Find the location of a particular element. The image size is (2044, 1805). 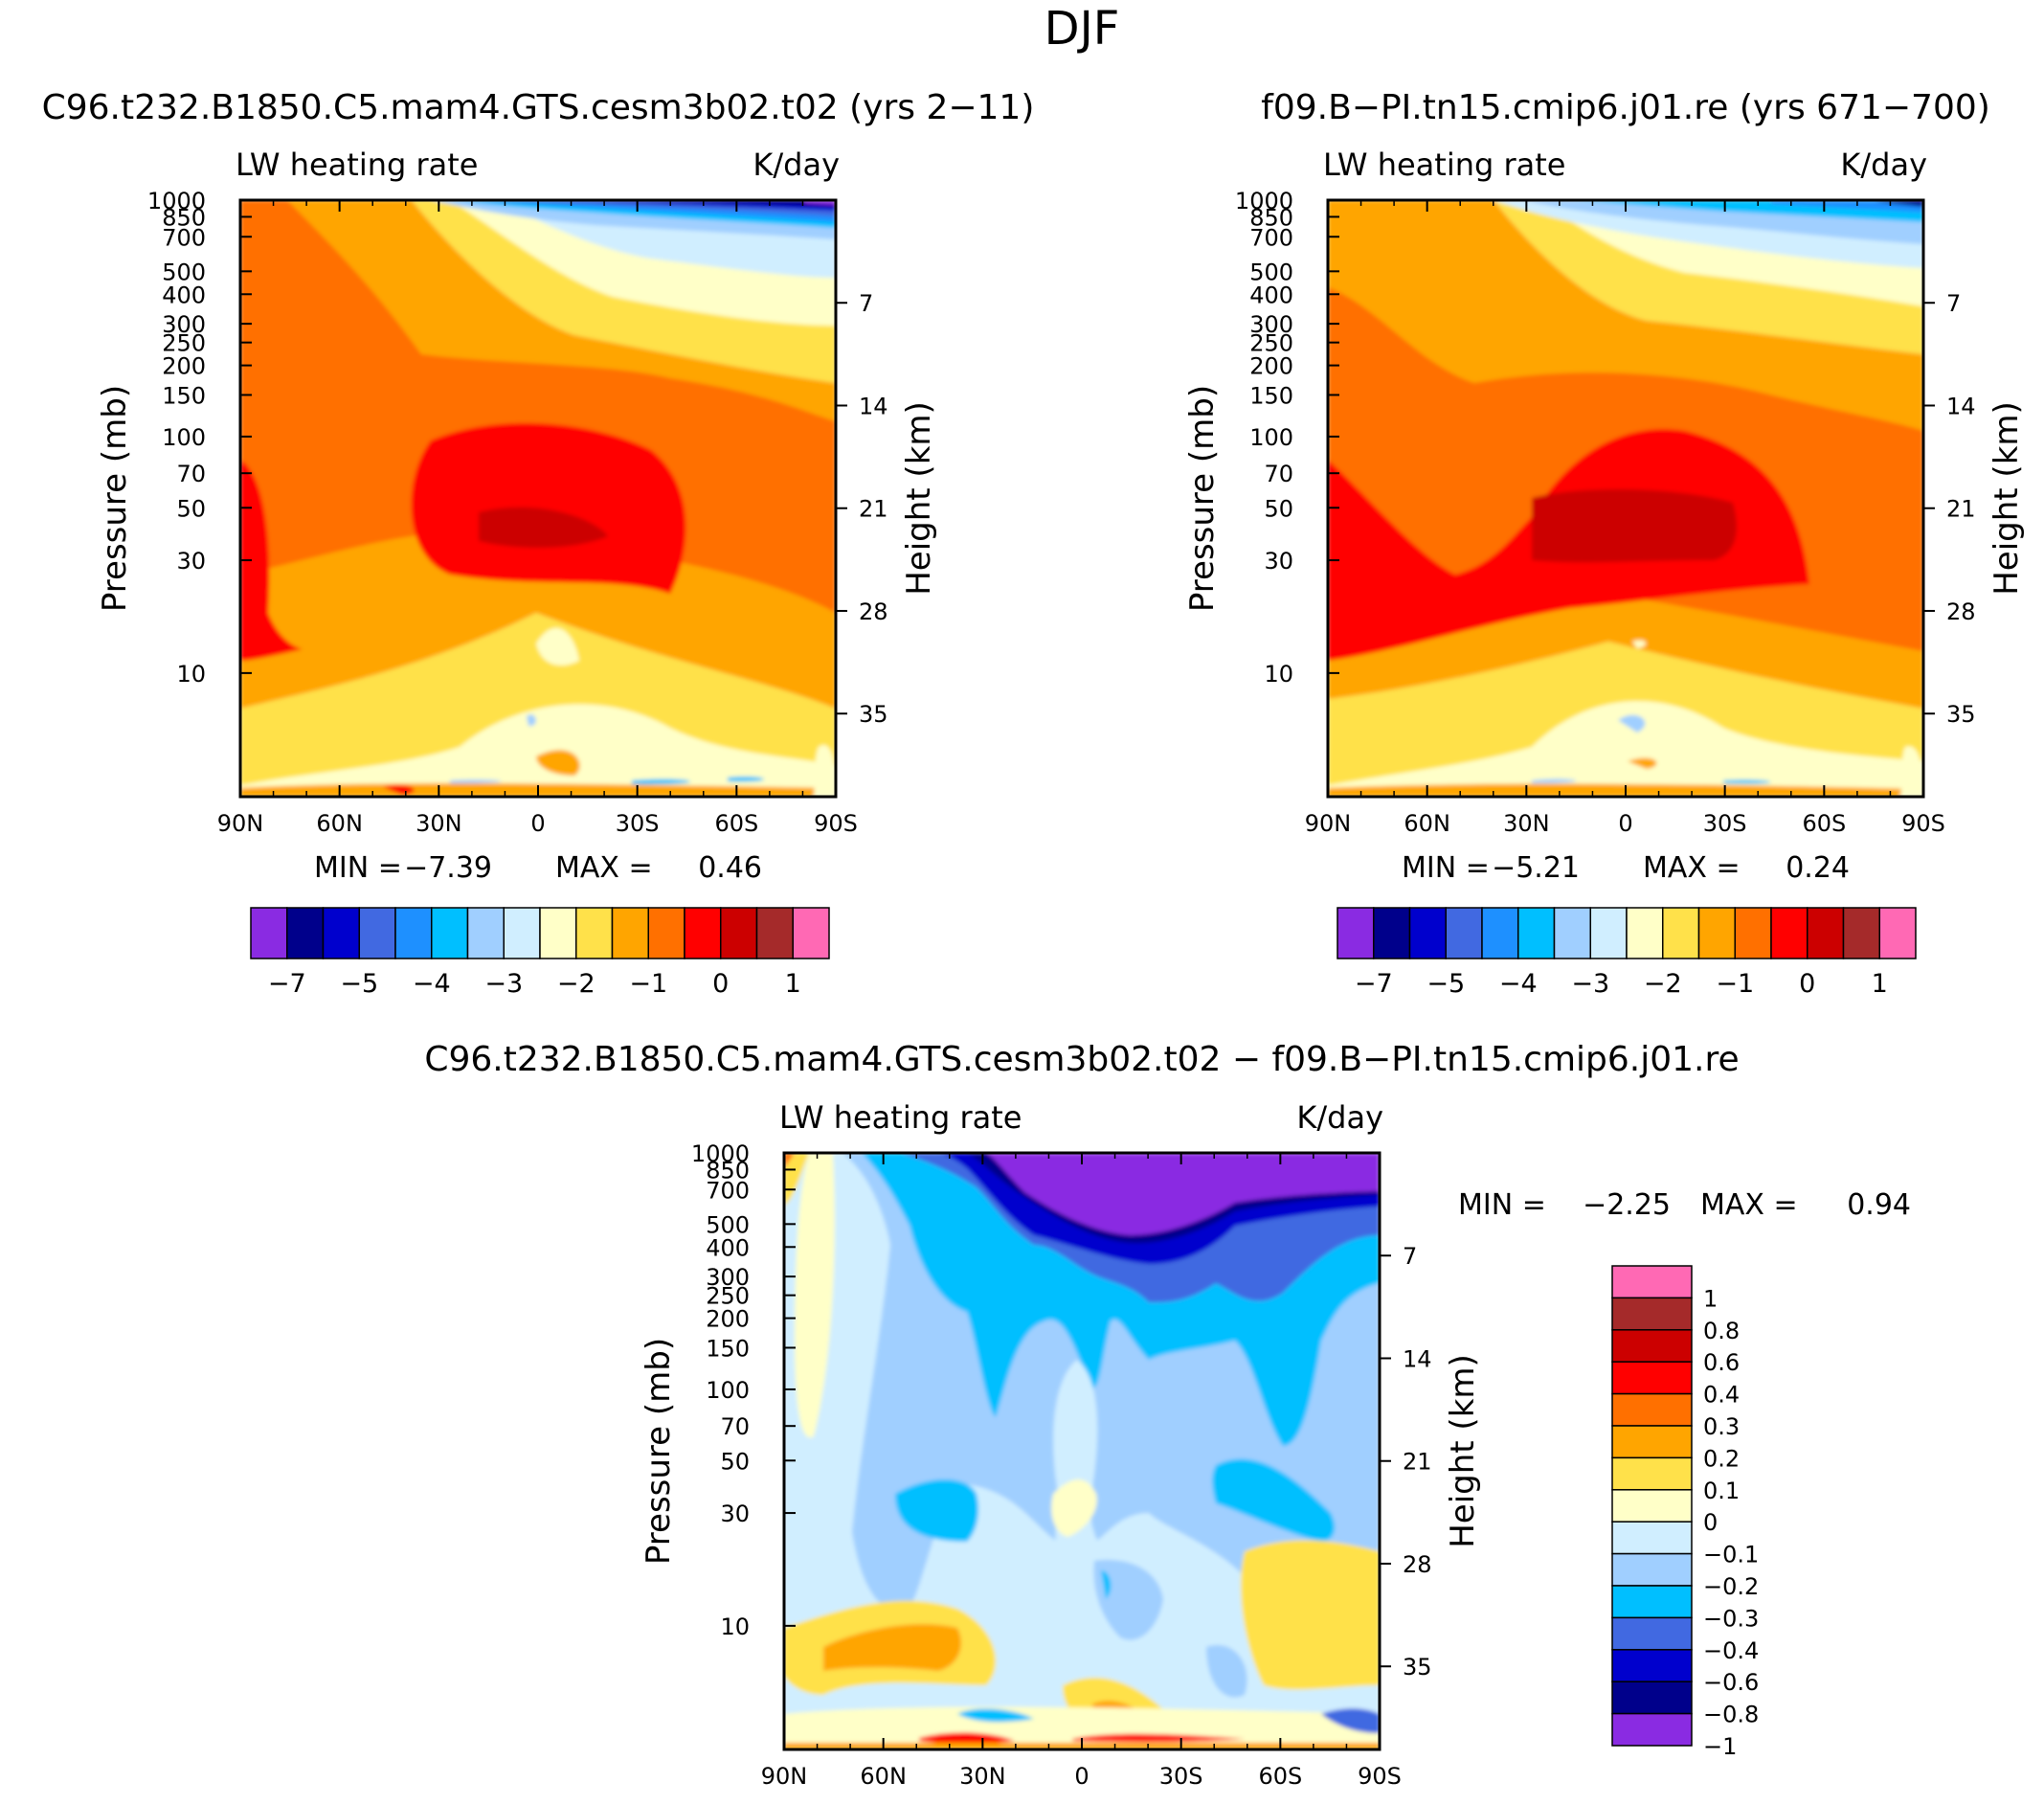

panel-right-x-tick-label: 60S is located at coordinates (1824, 823).